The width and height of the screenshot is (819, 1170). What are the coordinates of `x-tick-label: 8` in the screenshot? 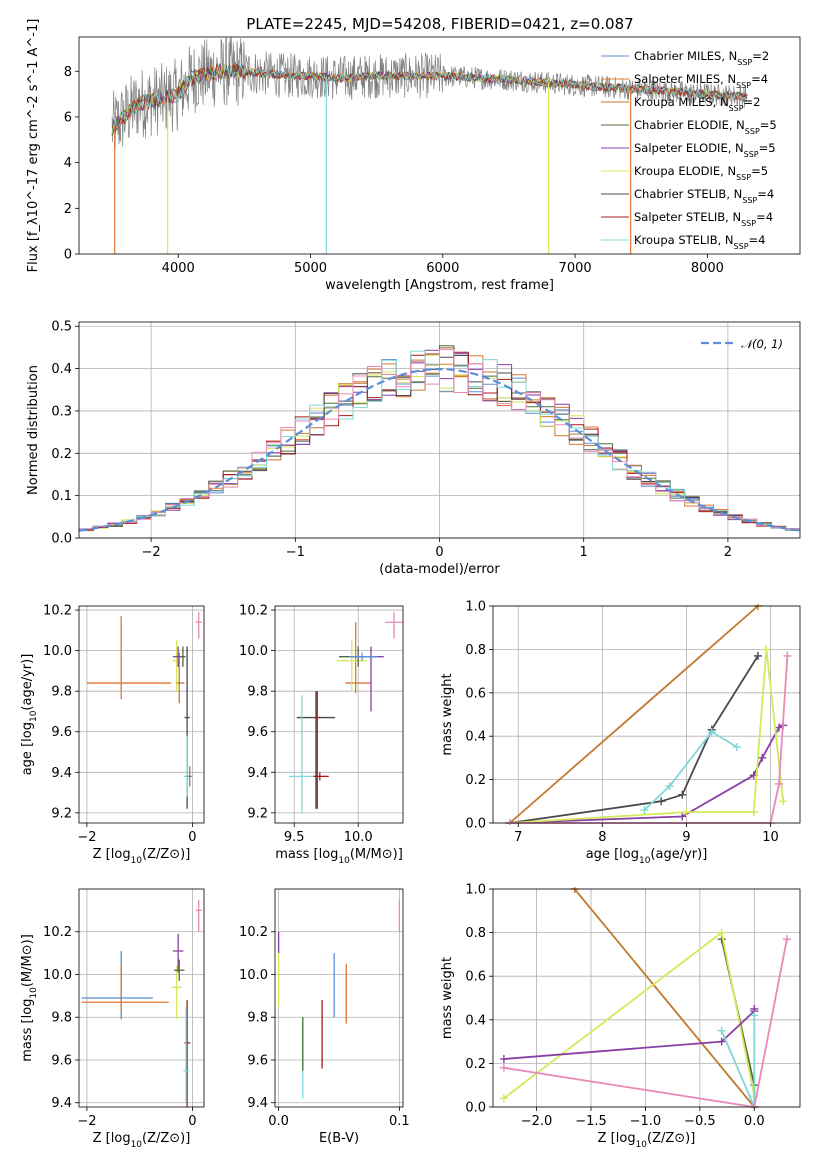 It's located at (602, 837).